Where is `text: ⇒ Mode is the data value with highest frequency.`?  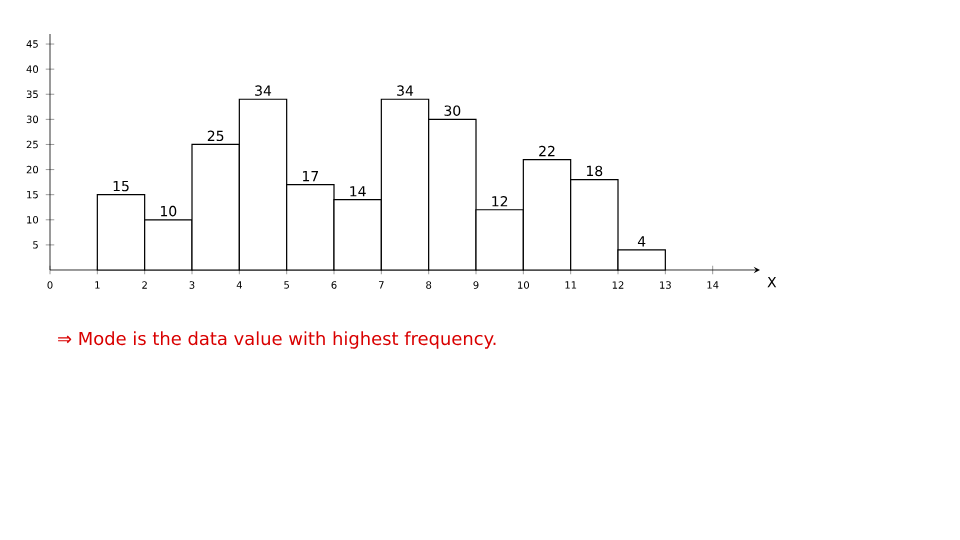 text: ⇒ Mode is the data value with highest frequency. is located at coordinates (277, 340).